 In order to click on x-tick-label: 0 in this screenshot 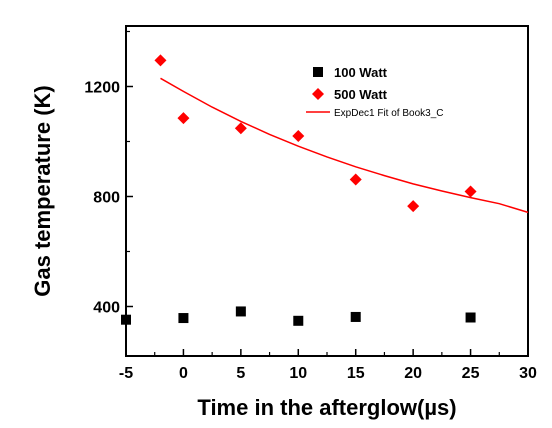, I will do `click(183, 373)`.